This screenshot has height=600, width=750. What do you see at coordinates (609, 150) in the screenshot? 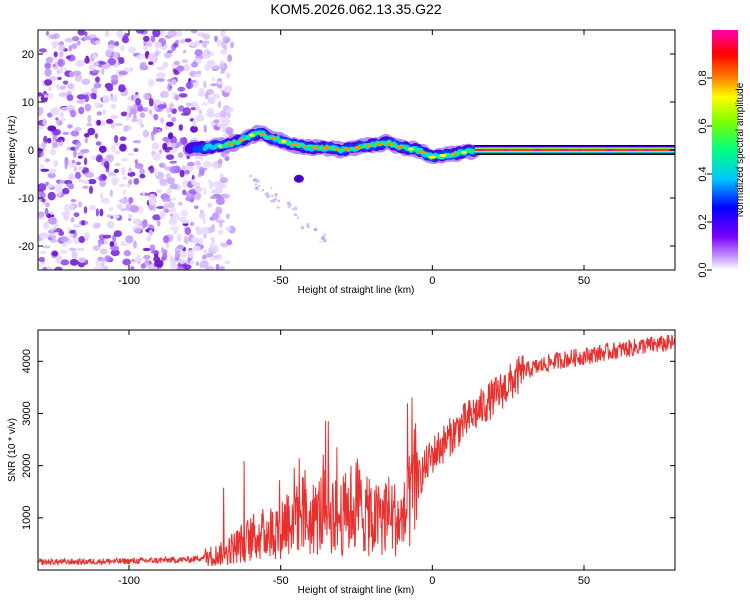
I see `carrier-line-peak` at bounding box center [609, 150].